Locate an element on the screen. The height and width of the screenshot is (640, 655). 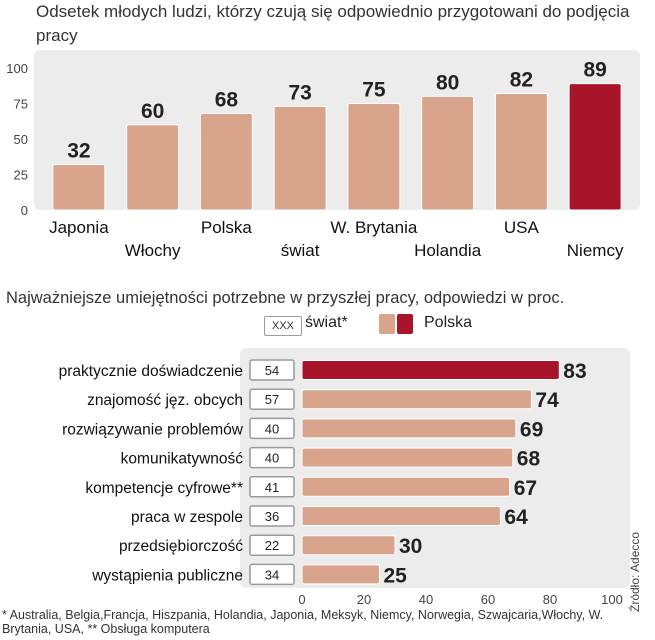
category-label: komunikatywność is located at coordinates (182, 459).